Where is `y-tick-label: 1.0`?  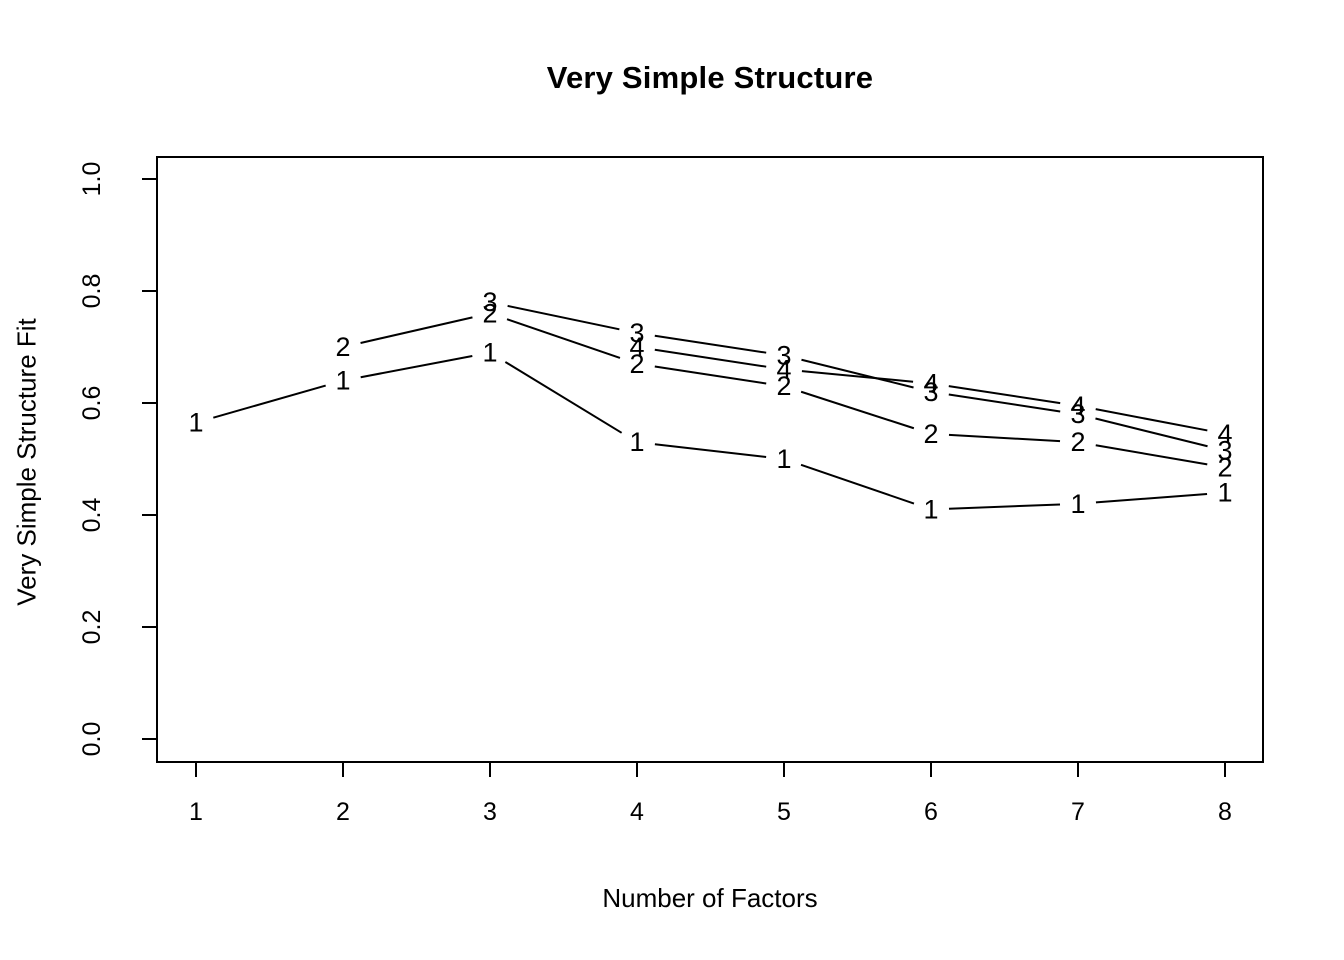 y-tick-label: 1.0 is located at coordinates (92, 179).